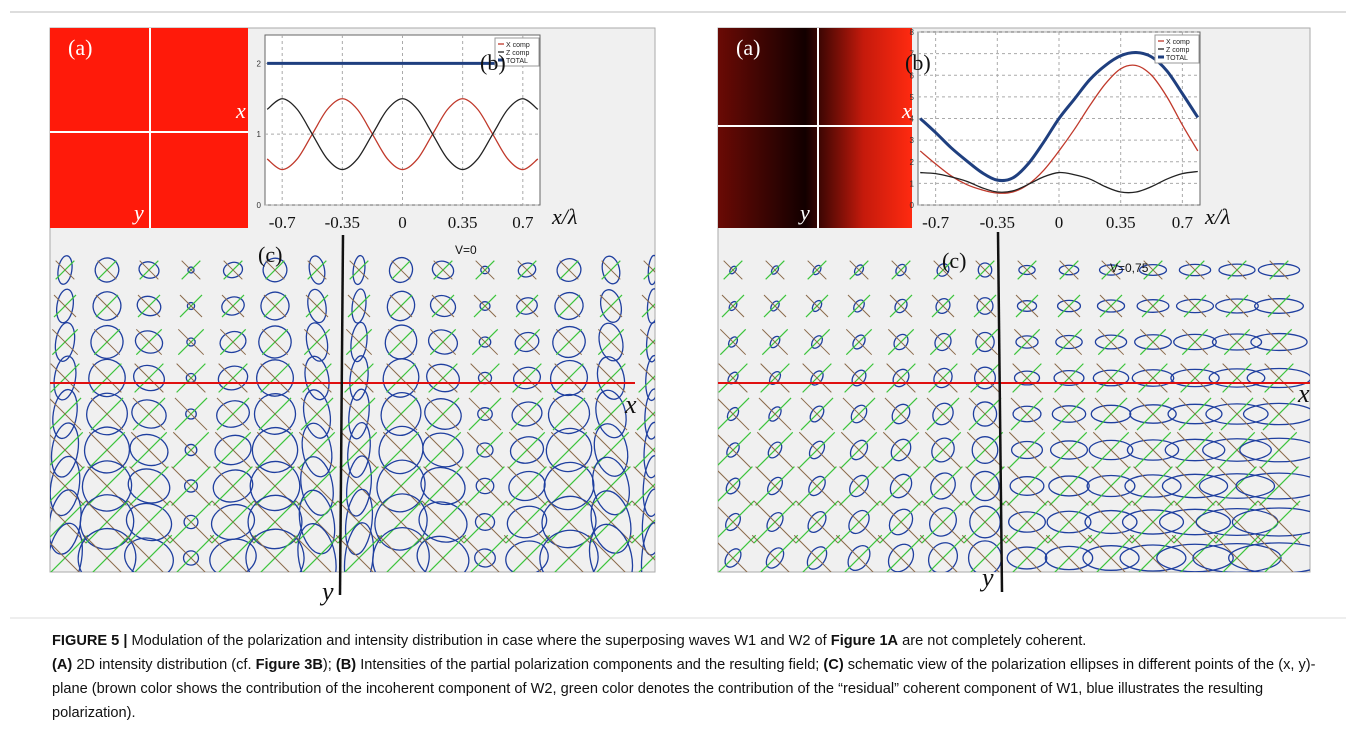  I want to click on panel-label: (c), so click(954, 260).